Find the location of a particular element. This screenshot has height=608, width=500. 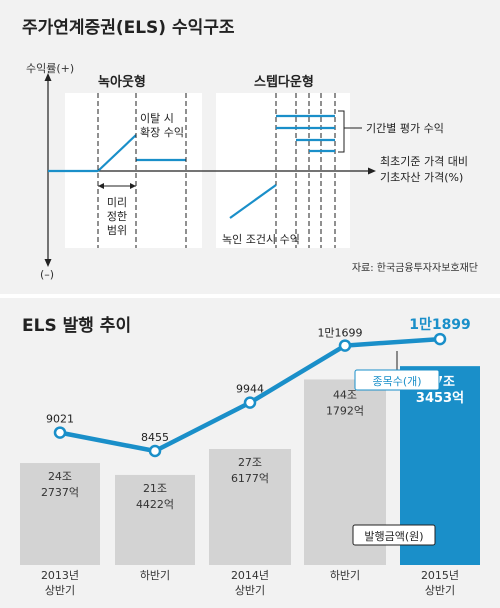

knockin-label: 녹인 조건시 수익 is located at coordinates (261, 239).